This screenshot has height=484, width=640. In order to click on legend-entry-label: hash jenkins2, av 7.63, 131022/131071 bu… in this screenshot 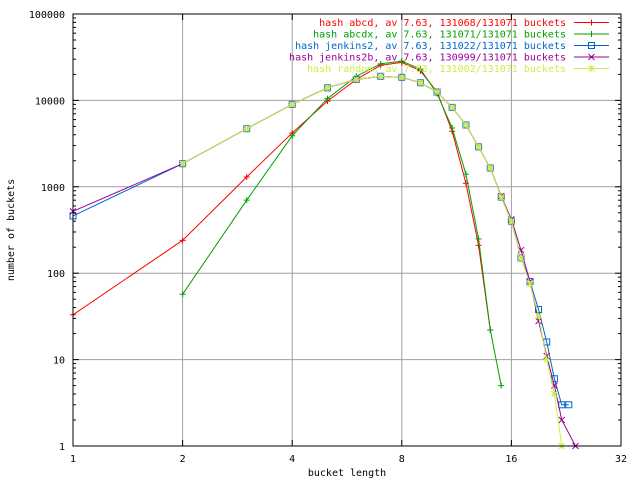, I will do `click(430, 46)`.